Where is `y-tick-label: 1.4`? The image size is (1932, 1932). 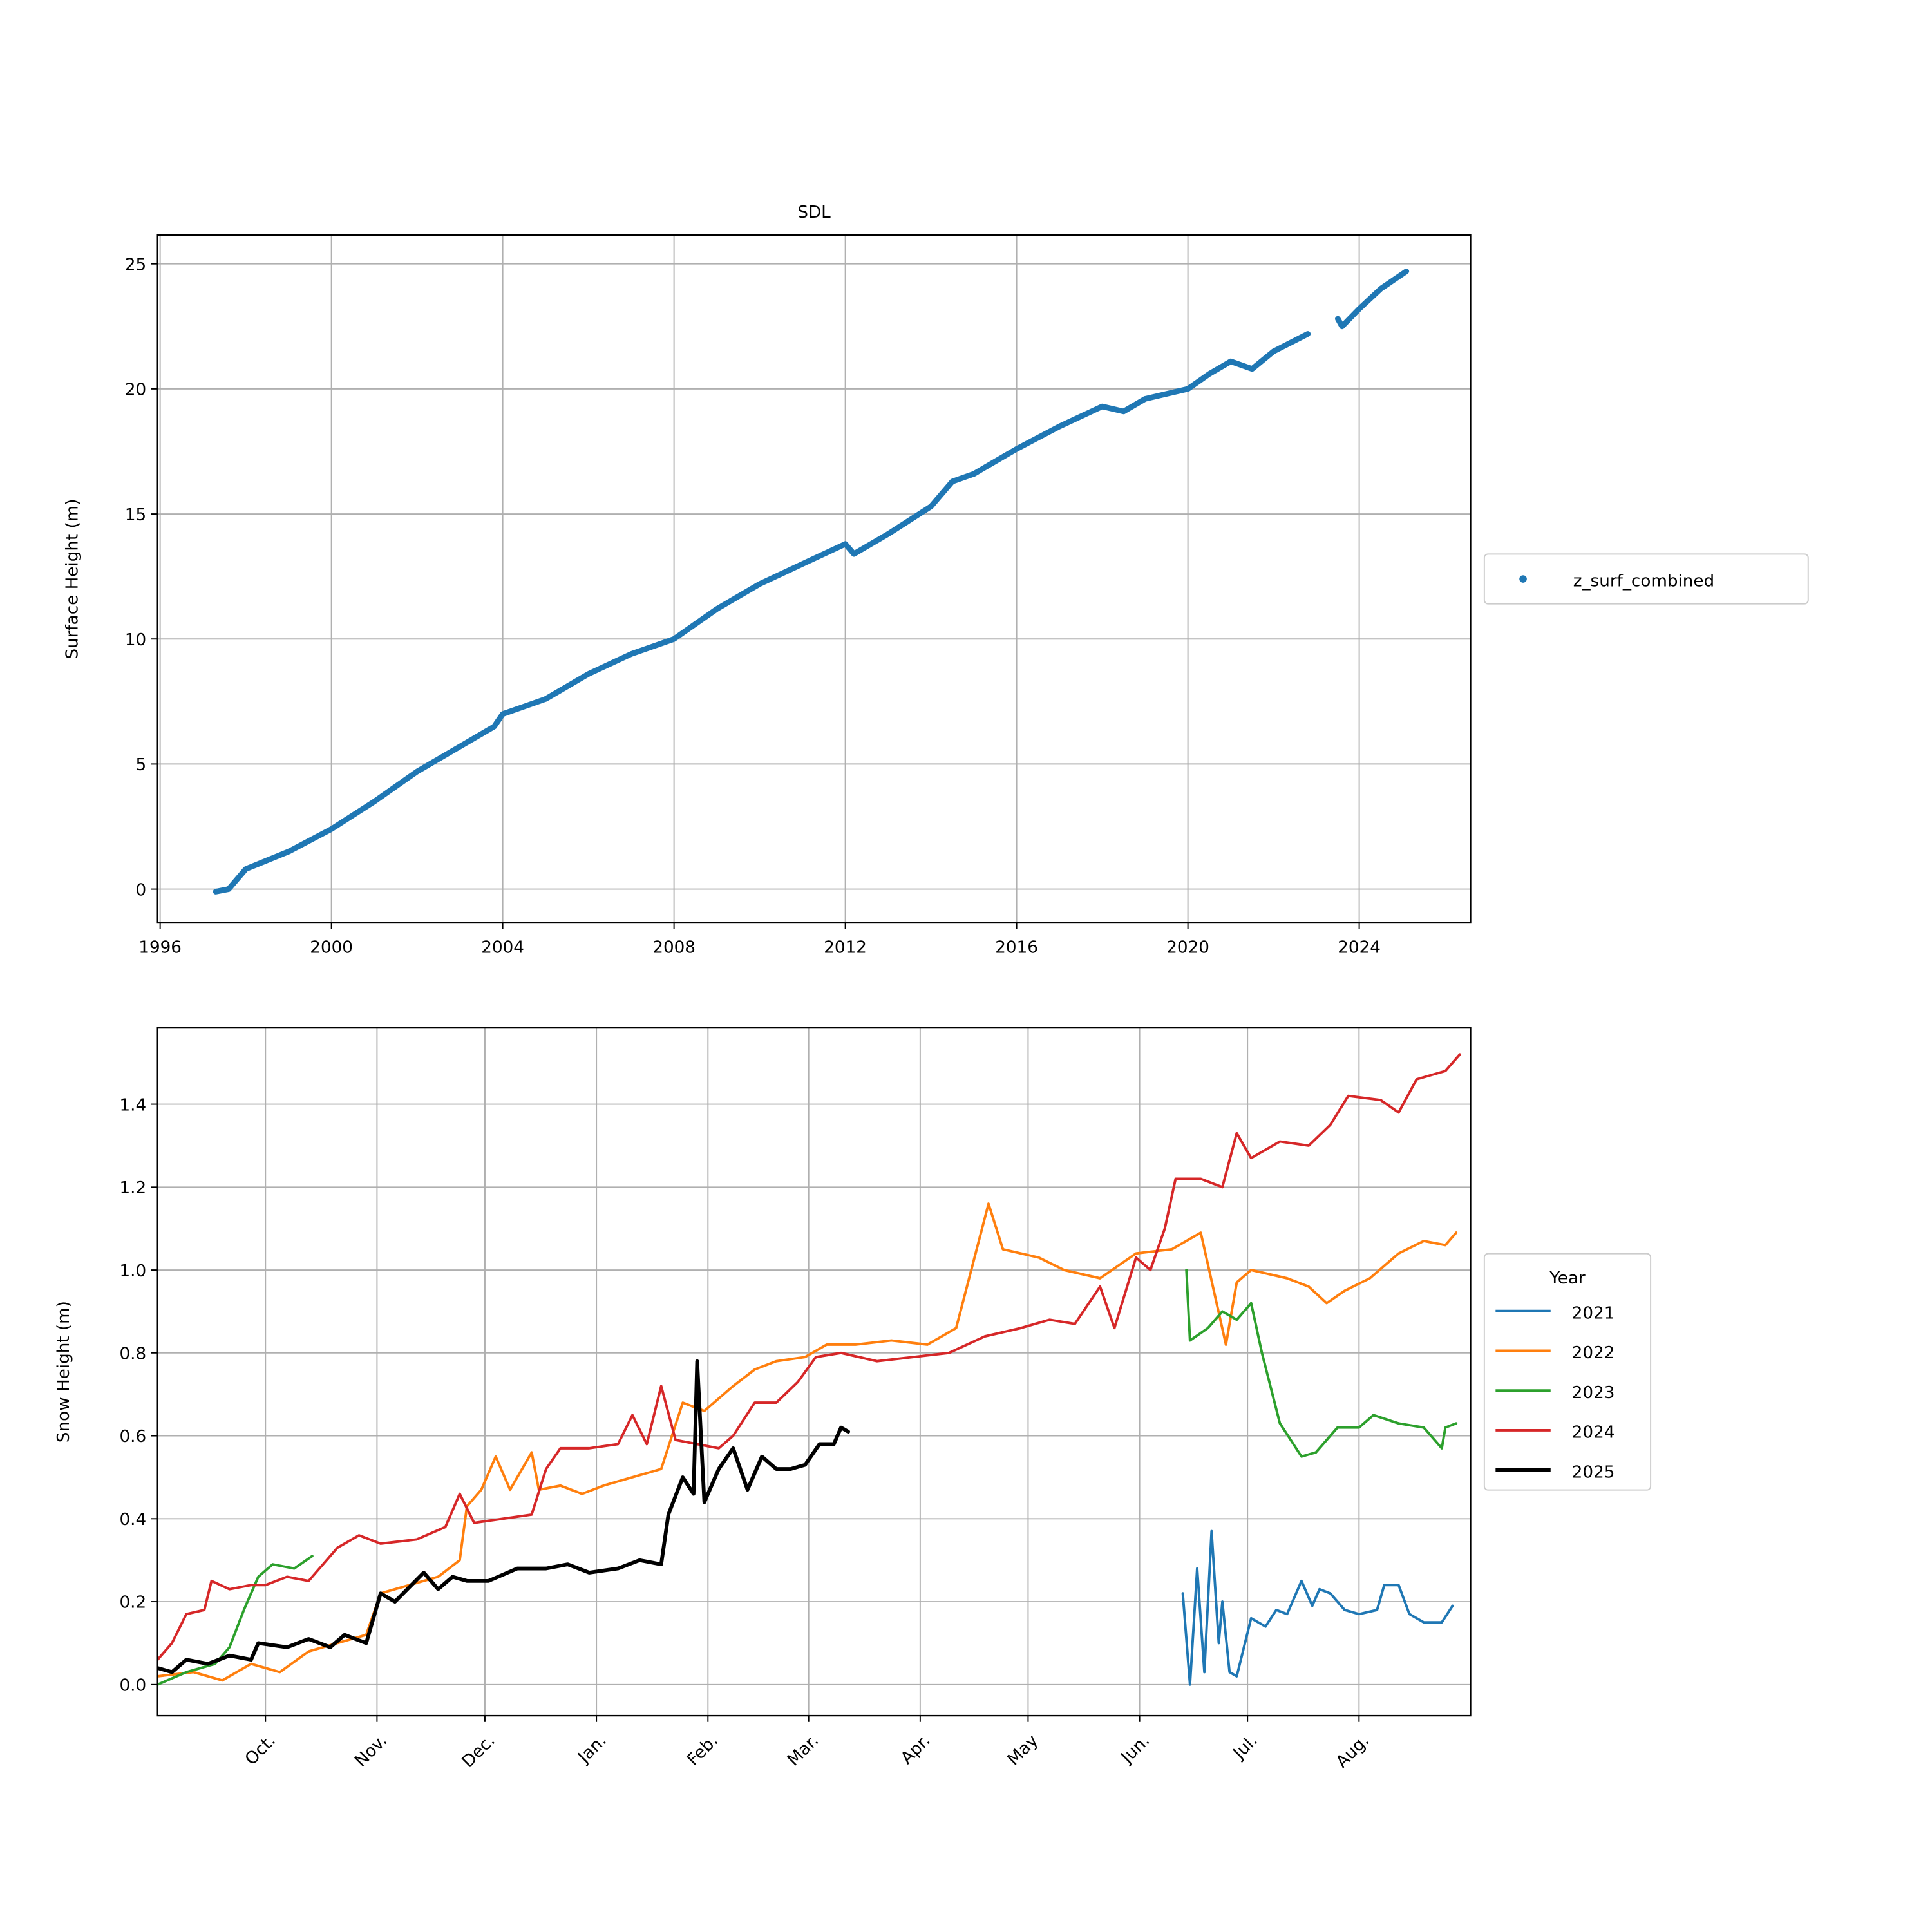 y-tick-label: 1.4 is located at coordinates (133, 1105).